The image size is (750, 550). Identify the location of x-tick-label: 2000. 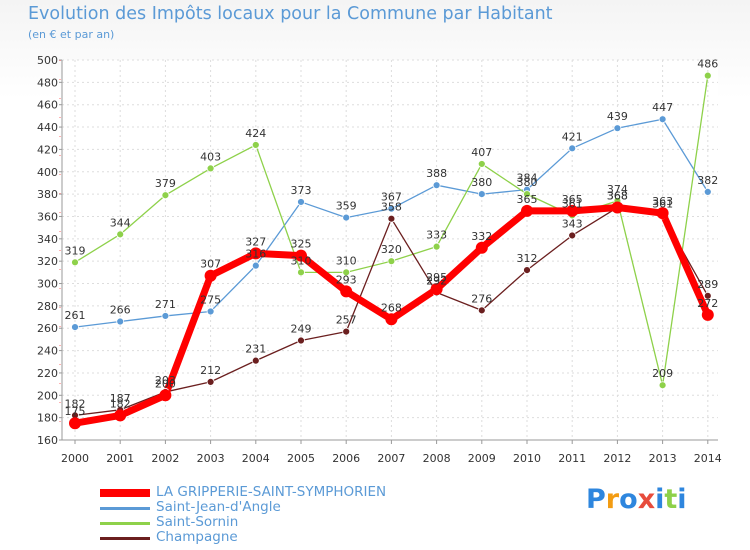
(75, 458).